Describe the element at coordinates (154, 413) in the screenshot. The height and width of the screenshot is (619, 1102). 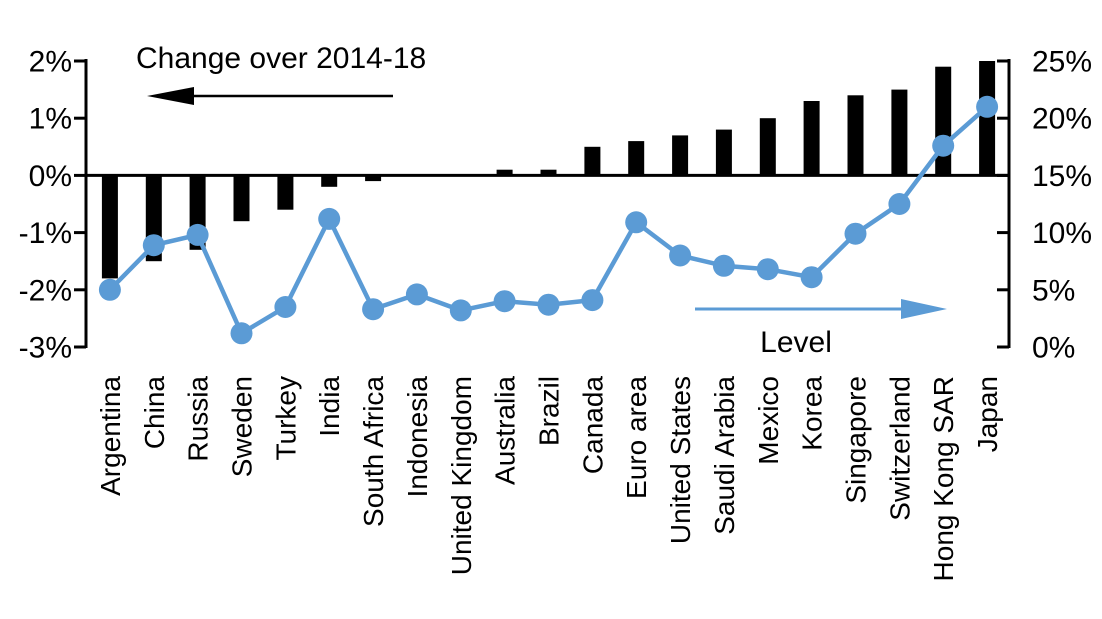
I see `x-axis-label: China` at that location.